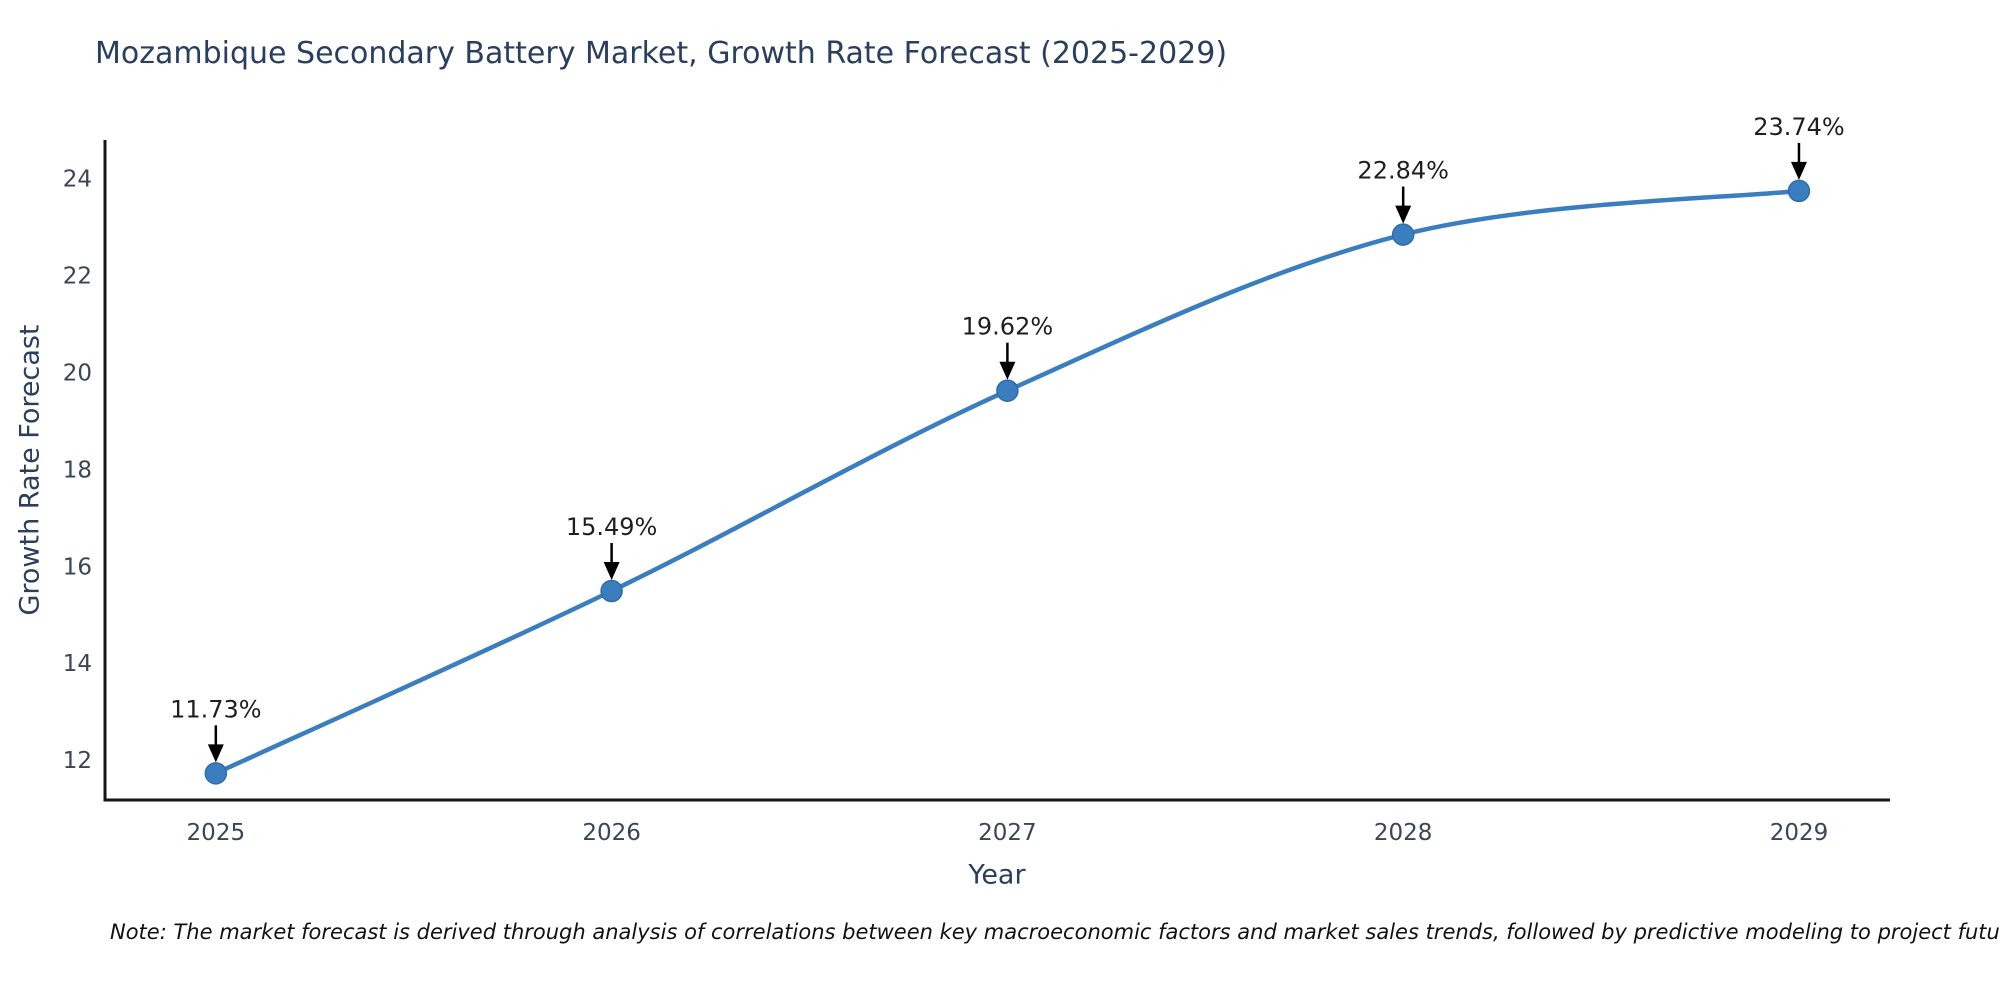 Image resolution: width=2000 pixels, height=1000 pixels. What do you see at coordinates (1799, 127) in the screenshot?
I see `data-point-label: 23.74%` at bounding box center [1799, 127].